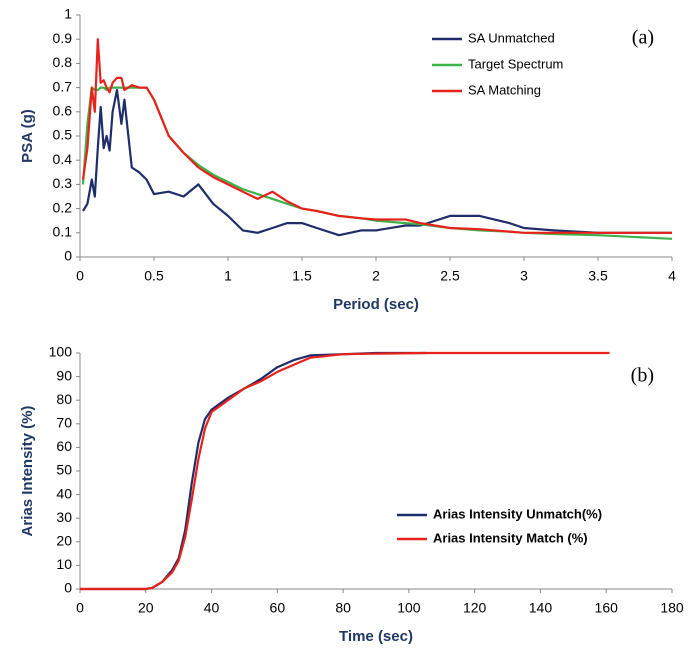 The width and height of the screenshot is (688, 662). Describe the element at coordinates (515, 63) in the screenshot. I see `legend-label: Target Spectrum` at that location.